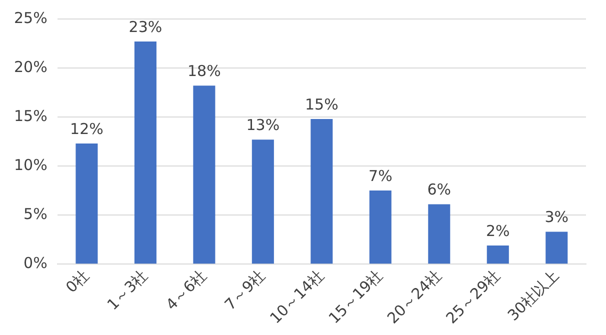 The width and height of the screenshot is (606, 335). I want to click on data-label: 7%, so click(380, 175).